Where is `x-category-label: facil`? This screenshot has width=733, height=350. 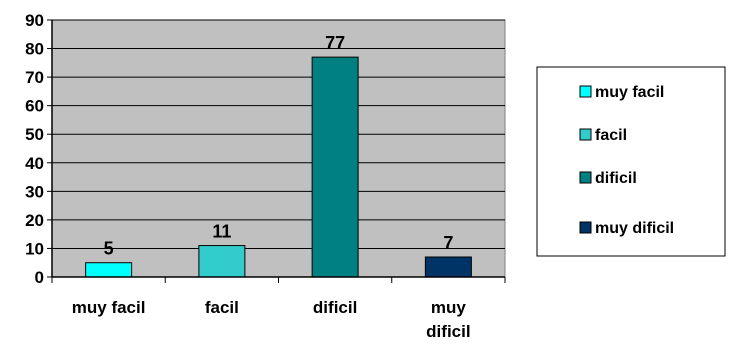
x-category-label: facil is located at coordinates (222, 307).